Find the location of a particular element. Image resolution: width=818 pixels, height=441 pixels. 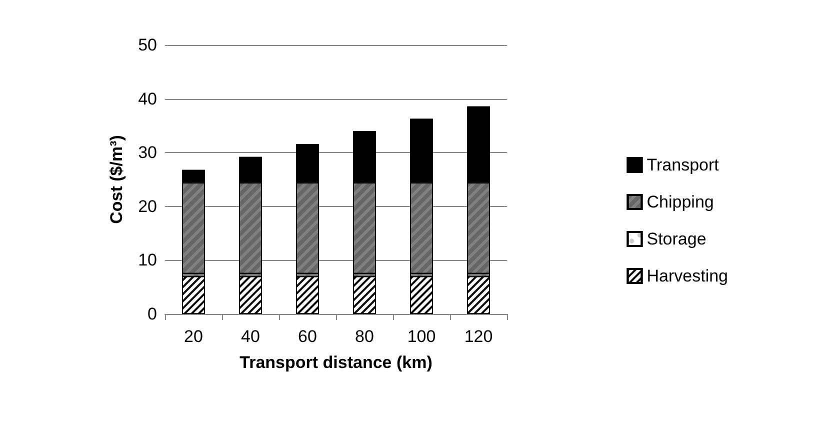

y-tick-label: 10 is located at coordinates (147, 260).